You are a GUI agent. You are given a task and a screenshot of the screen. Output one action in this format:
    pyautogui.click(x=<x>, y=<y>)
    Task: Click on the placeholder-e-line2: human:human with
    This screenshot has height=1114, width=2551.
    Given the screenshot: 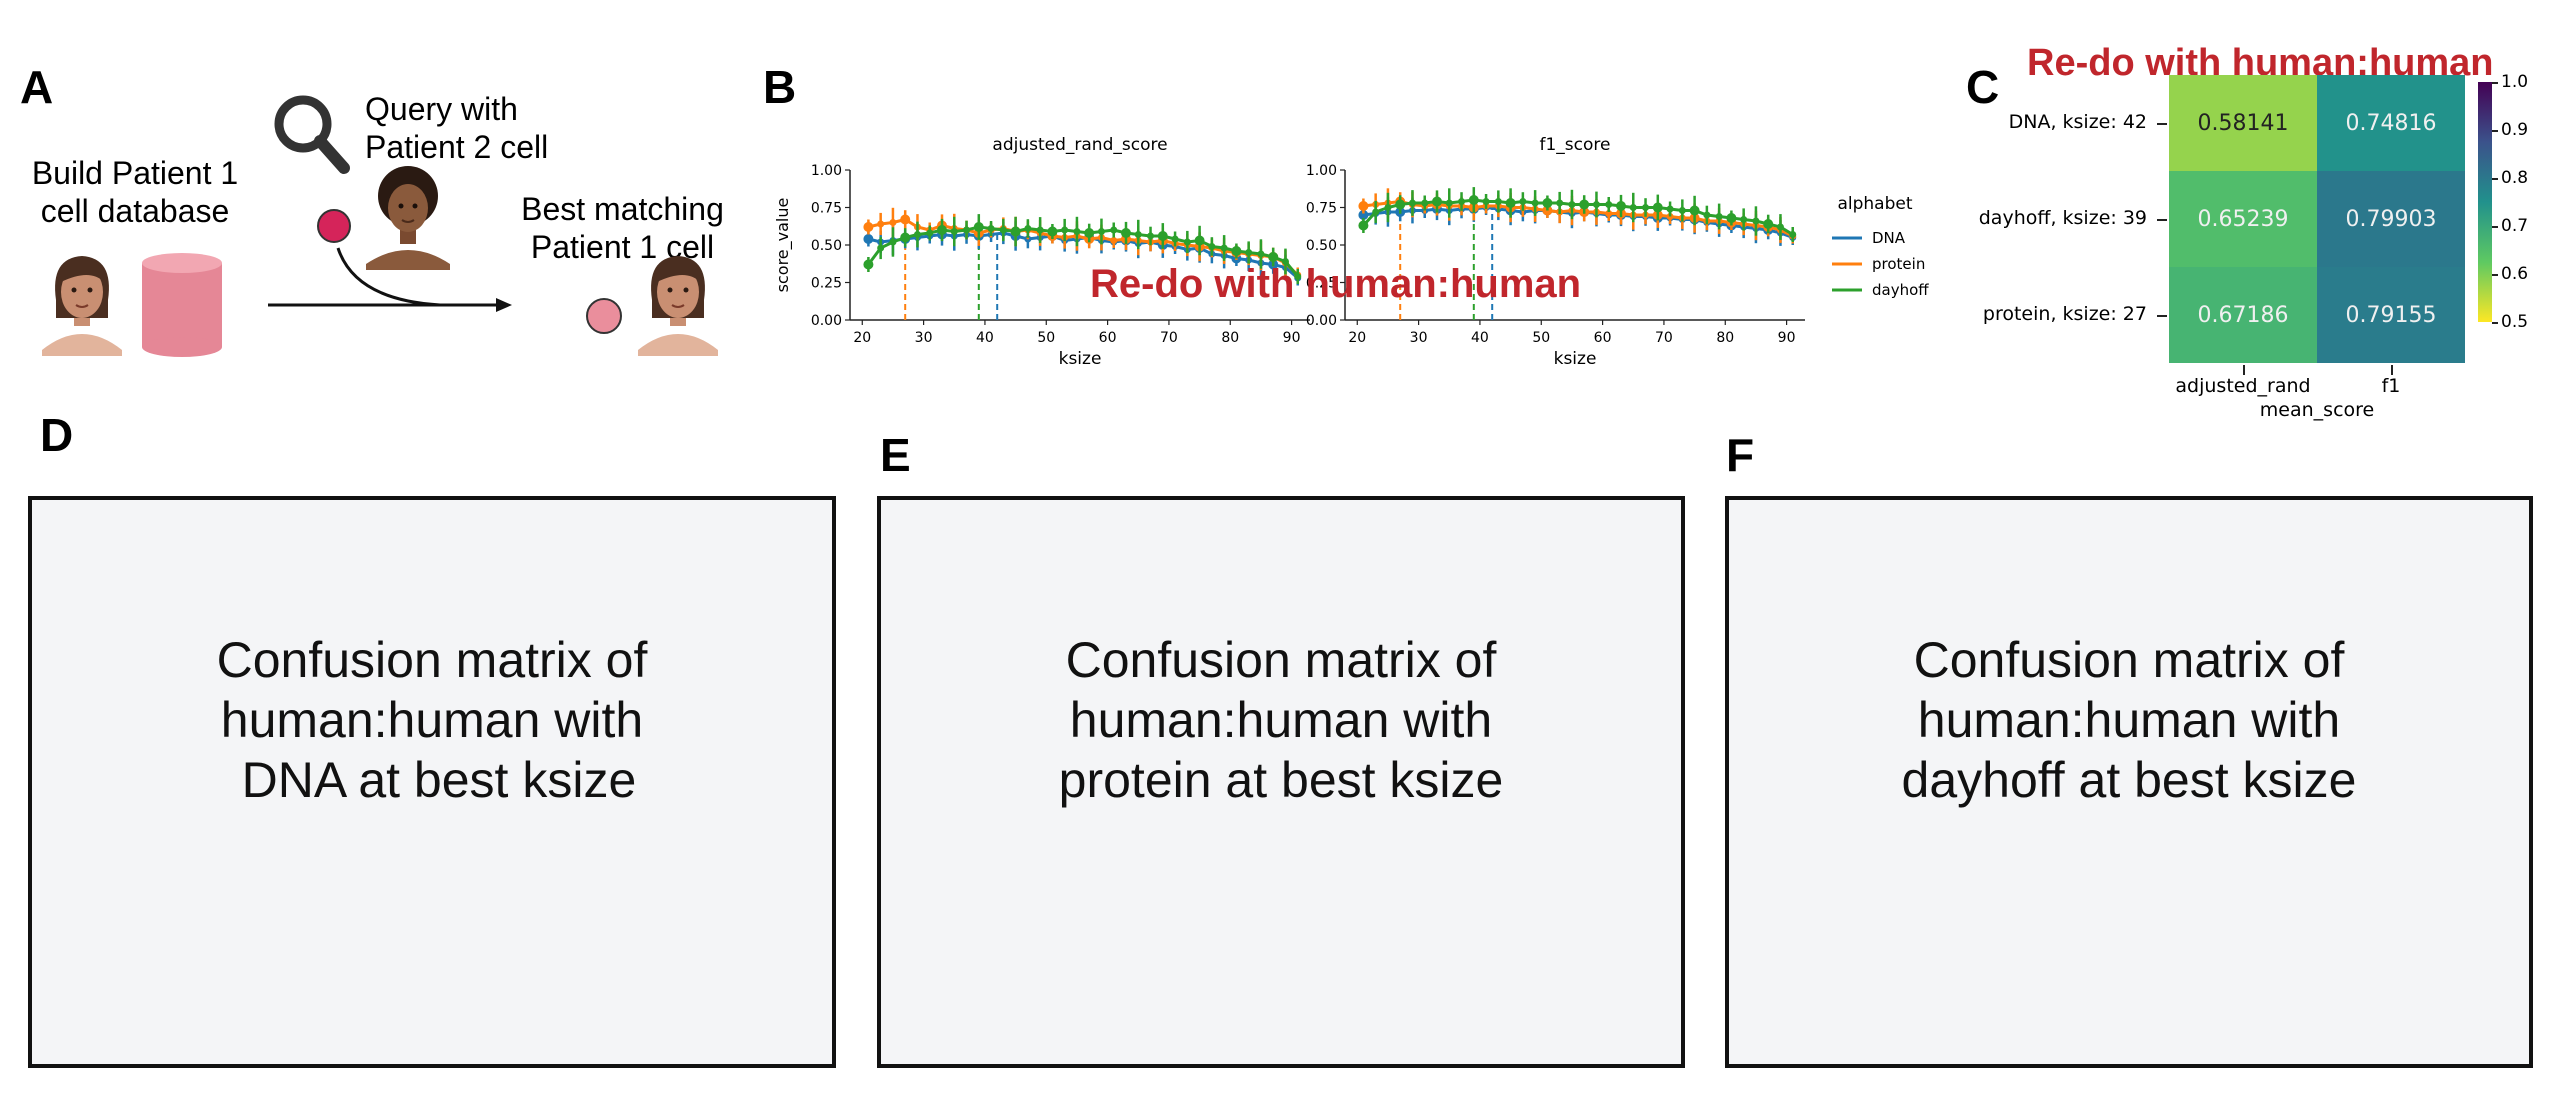 What is the action you would take?
    pyautogui.click(x=1281, y=720)
    